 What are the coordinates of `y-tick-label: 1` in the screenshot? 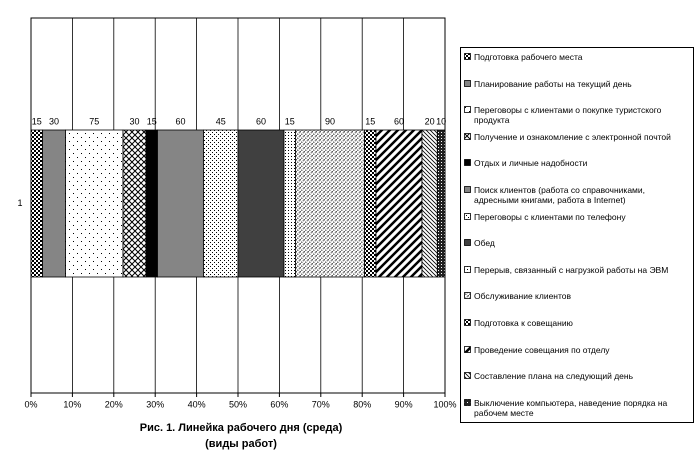 It's located at (19, 203).